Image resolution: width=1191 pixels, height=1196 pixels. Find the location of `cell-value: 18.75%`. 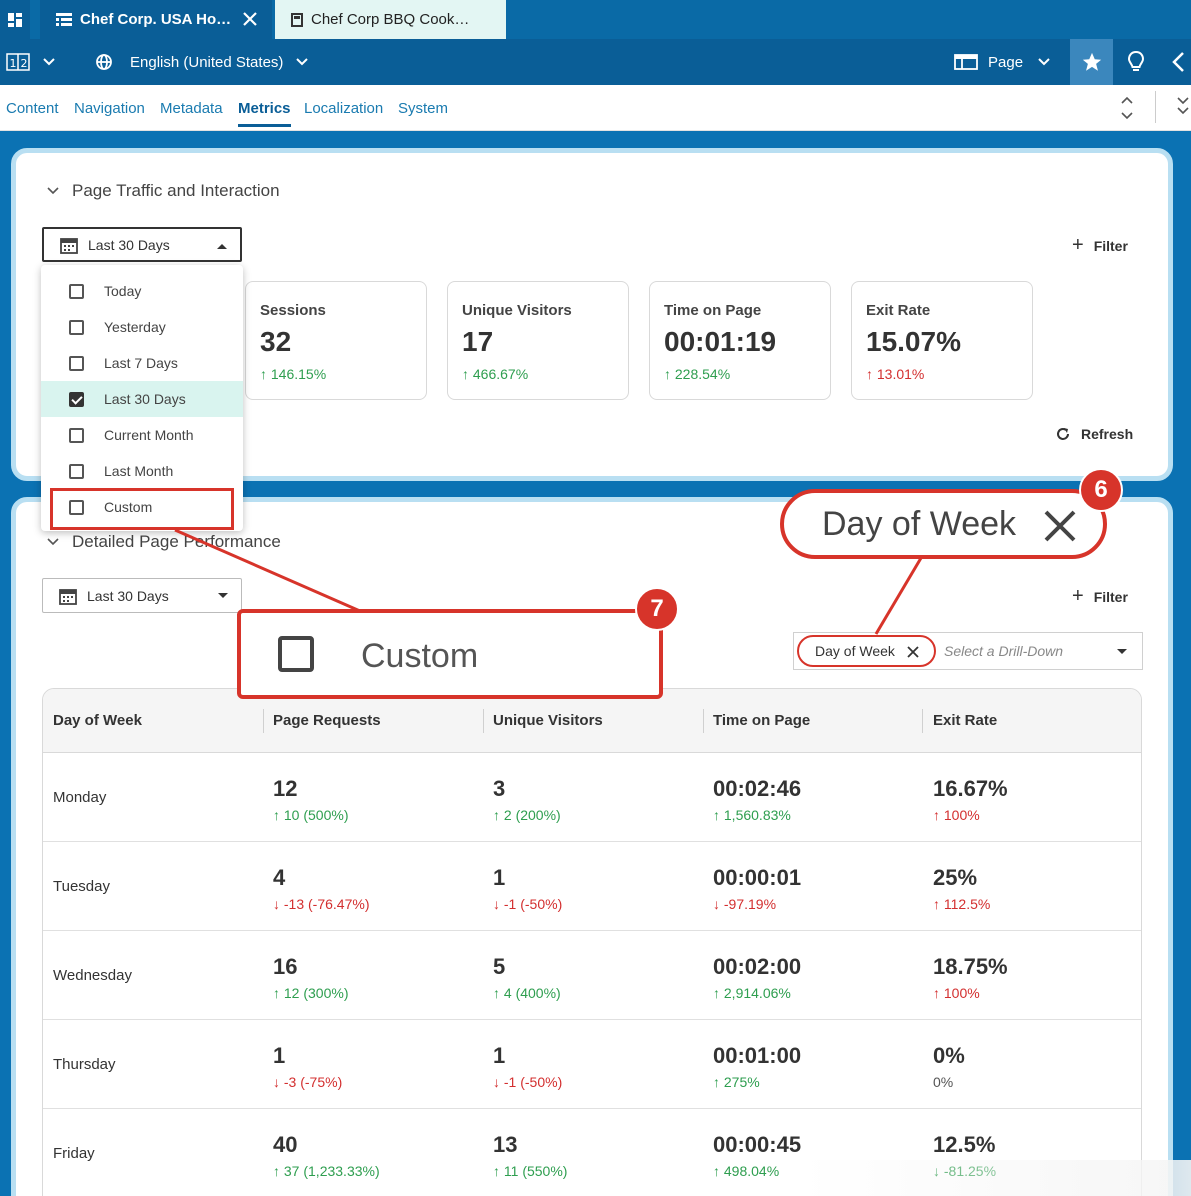

cell-value: 18.75% is located at coordinates (970, 966).